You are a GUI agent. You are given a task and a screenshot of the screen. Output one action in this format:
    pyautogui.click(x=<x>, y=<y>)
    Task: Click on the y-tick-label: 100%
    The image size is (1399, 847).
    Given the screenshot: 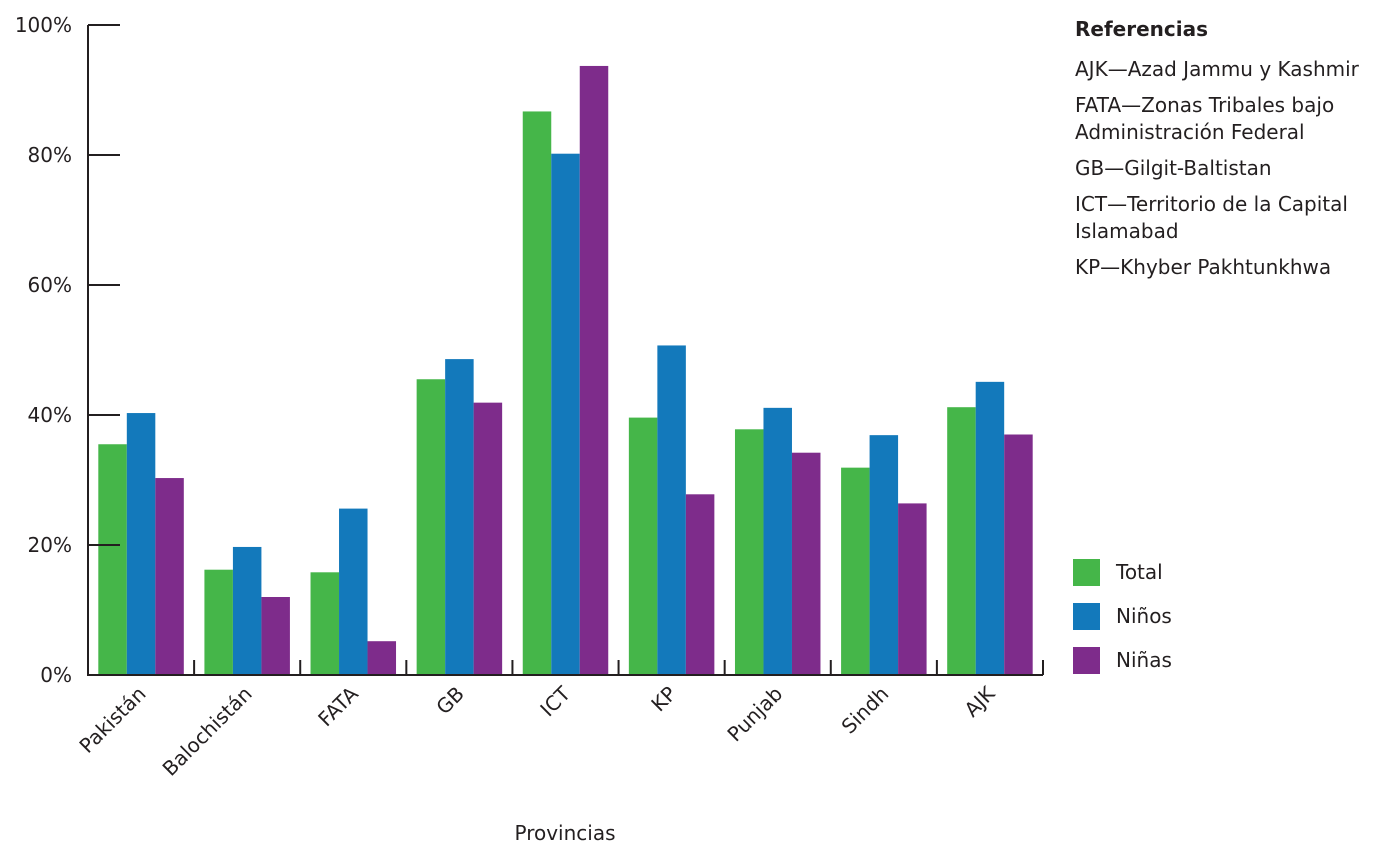 What is the action you would take?
    pyautogui.click(x=43, y=25)
    